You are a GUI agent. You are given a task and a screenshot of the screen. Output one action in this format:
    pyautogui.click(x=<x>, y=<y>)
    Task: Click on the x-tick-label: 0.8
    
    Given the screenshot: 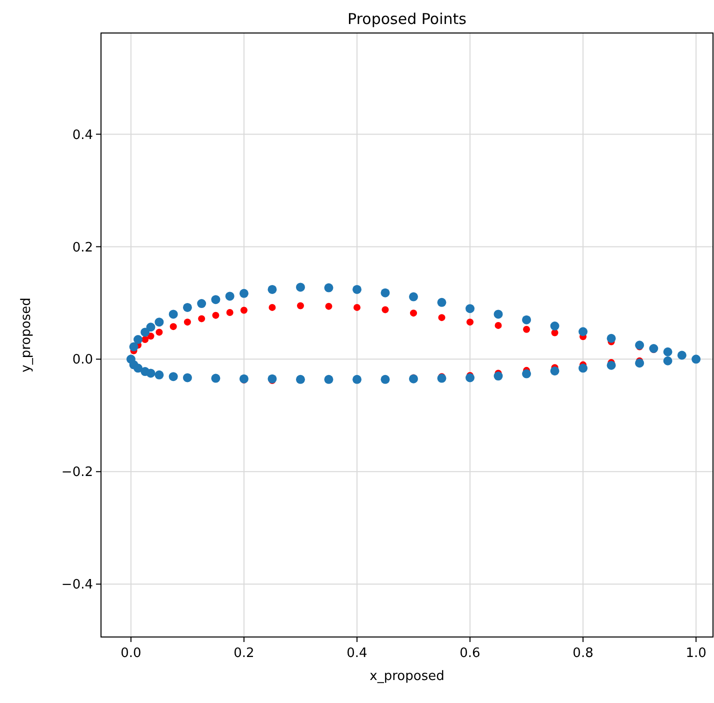 What is the action you would take?
    pyautogui.click(x=583, y=653)
    